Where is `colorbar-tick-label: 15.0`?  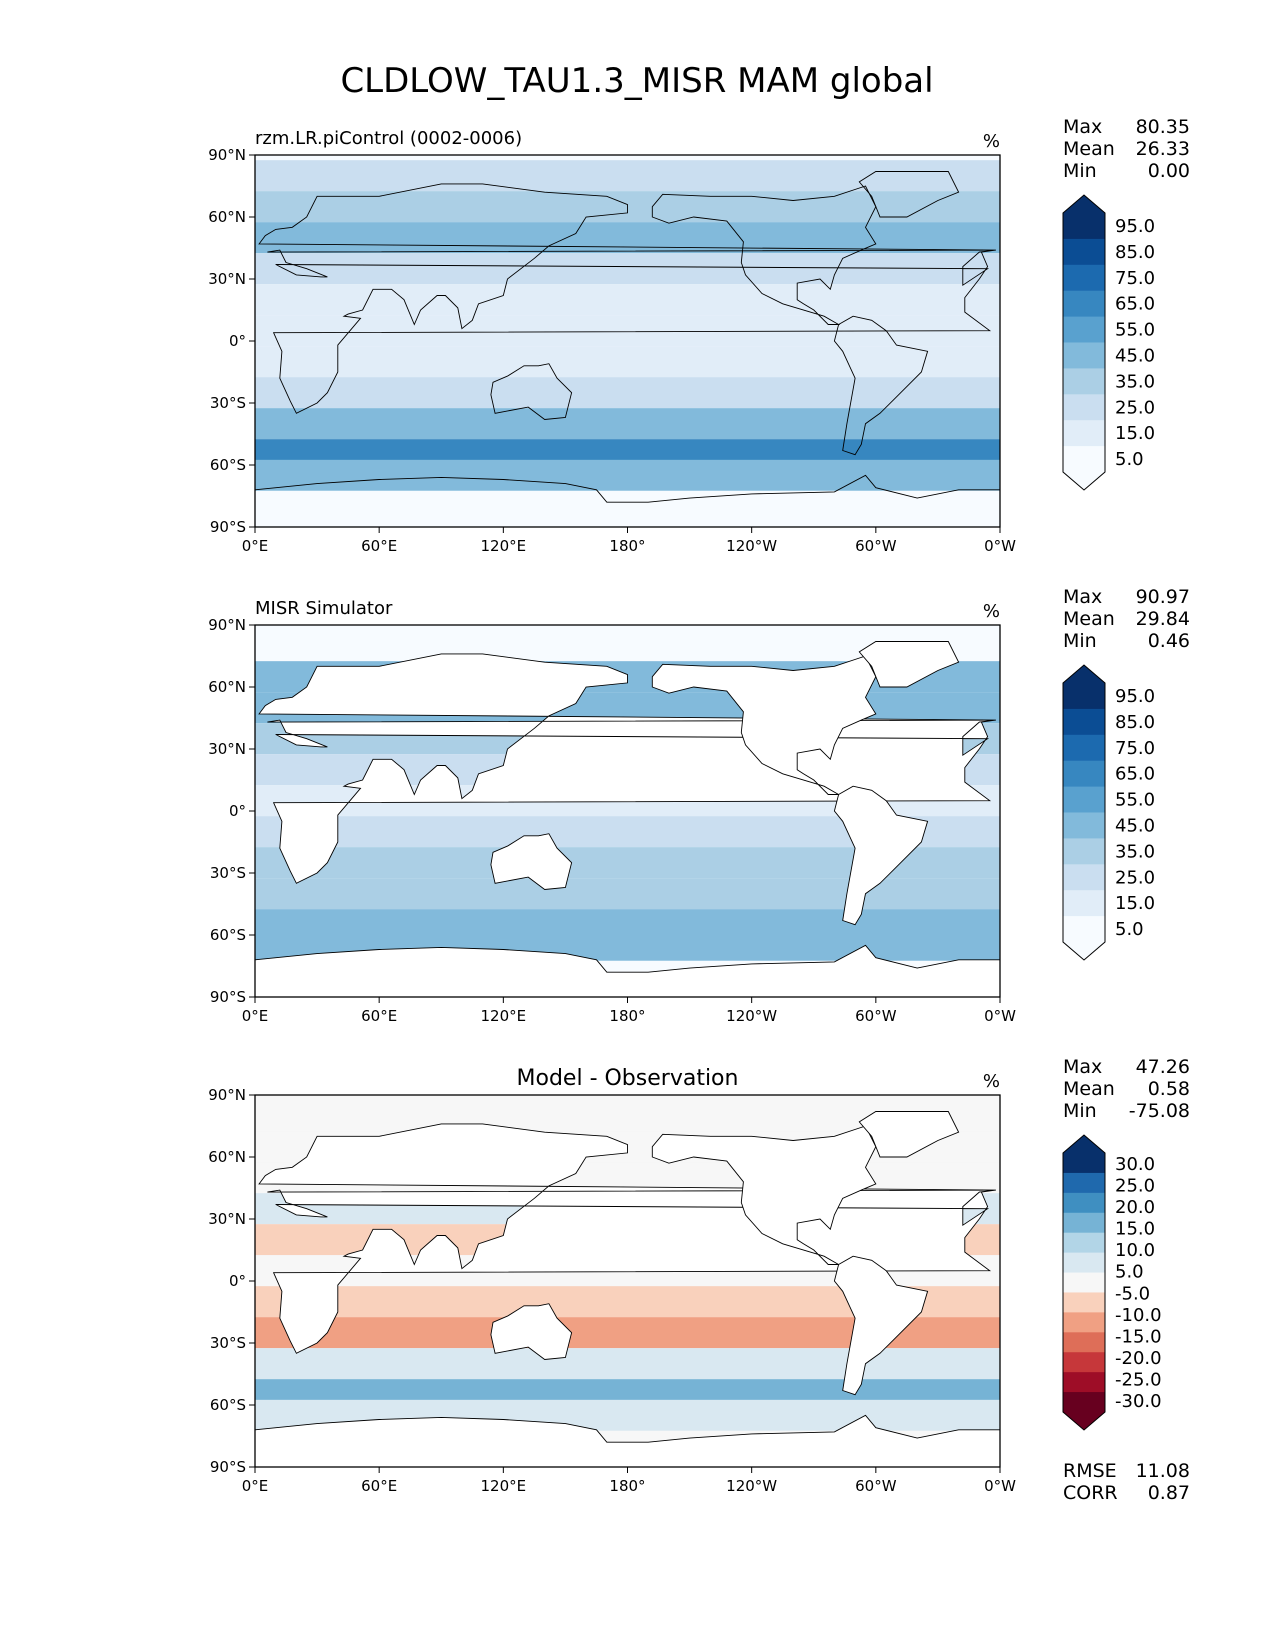 colorbar-tick-label: 15.0 is located at coordinates (1135, 903).